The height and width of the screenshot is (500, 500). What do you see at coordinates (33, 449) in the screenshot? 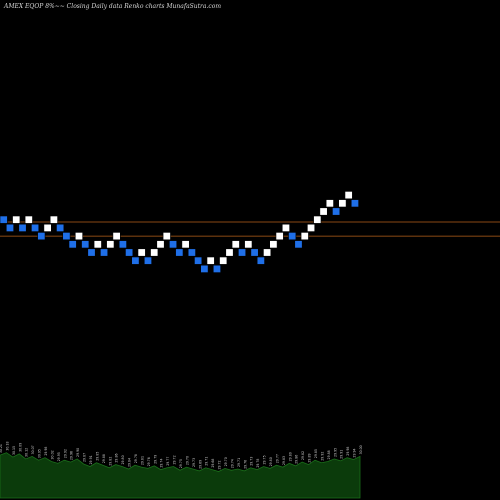
I see `volume-label: 30.07` at bounding box center [33, 449].